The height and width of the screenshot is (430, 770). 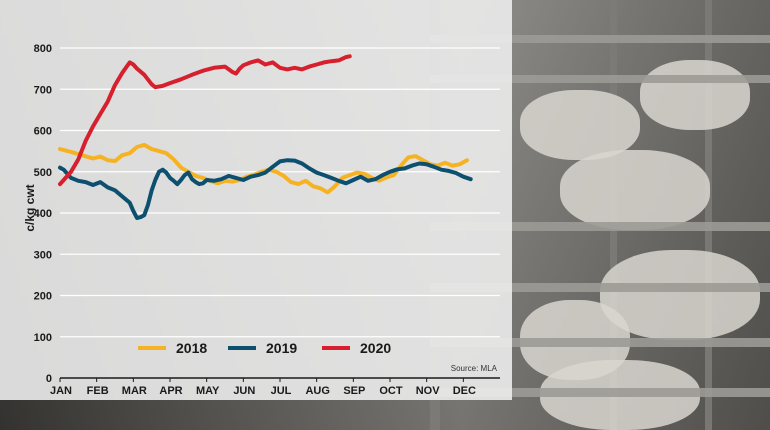 What do you see at coordinates (264, 348) in the screenshot?
I see `legend: 2018 2019 2020` at bounding box center [264, 348].